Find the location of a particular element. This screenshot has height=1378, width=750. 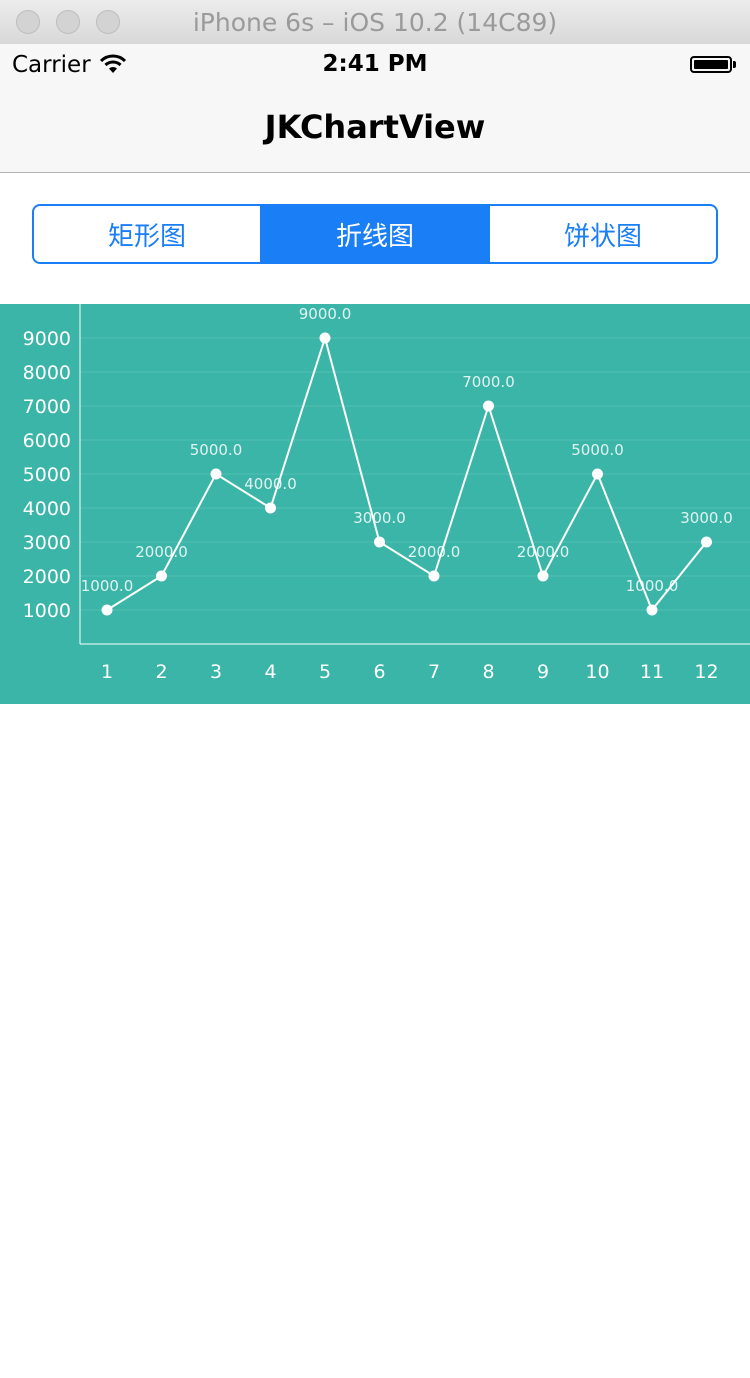

y-tick-label: 3000 is located at coordinates (47, 543).